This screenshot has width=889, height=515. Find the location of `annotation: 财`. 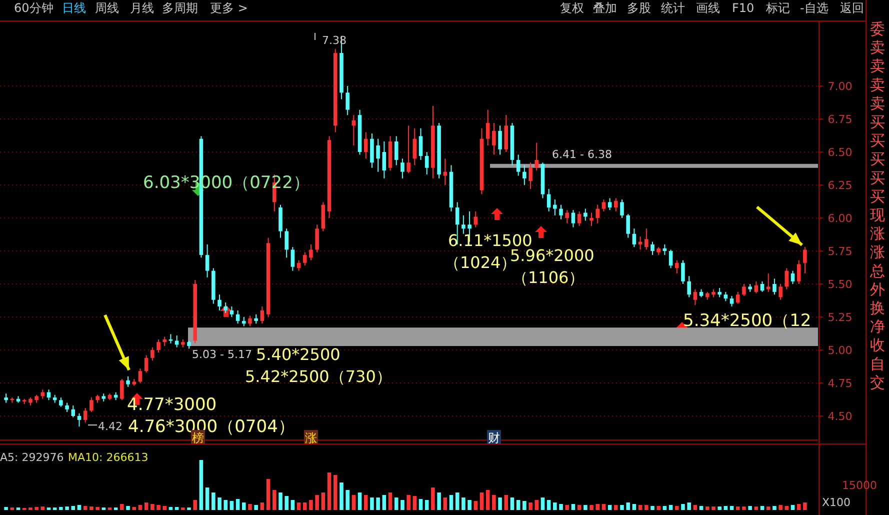

annotation: 财 is located at coordinates (494, 438).